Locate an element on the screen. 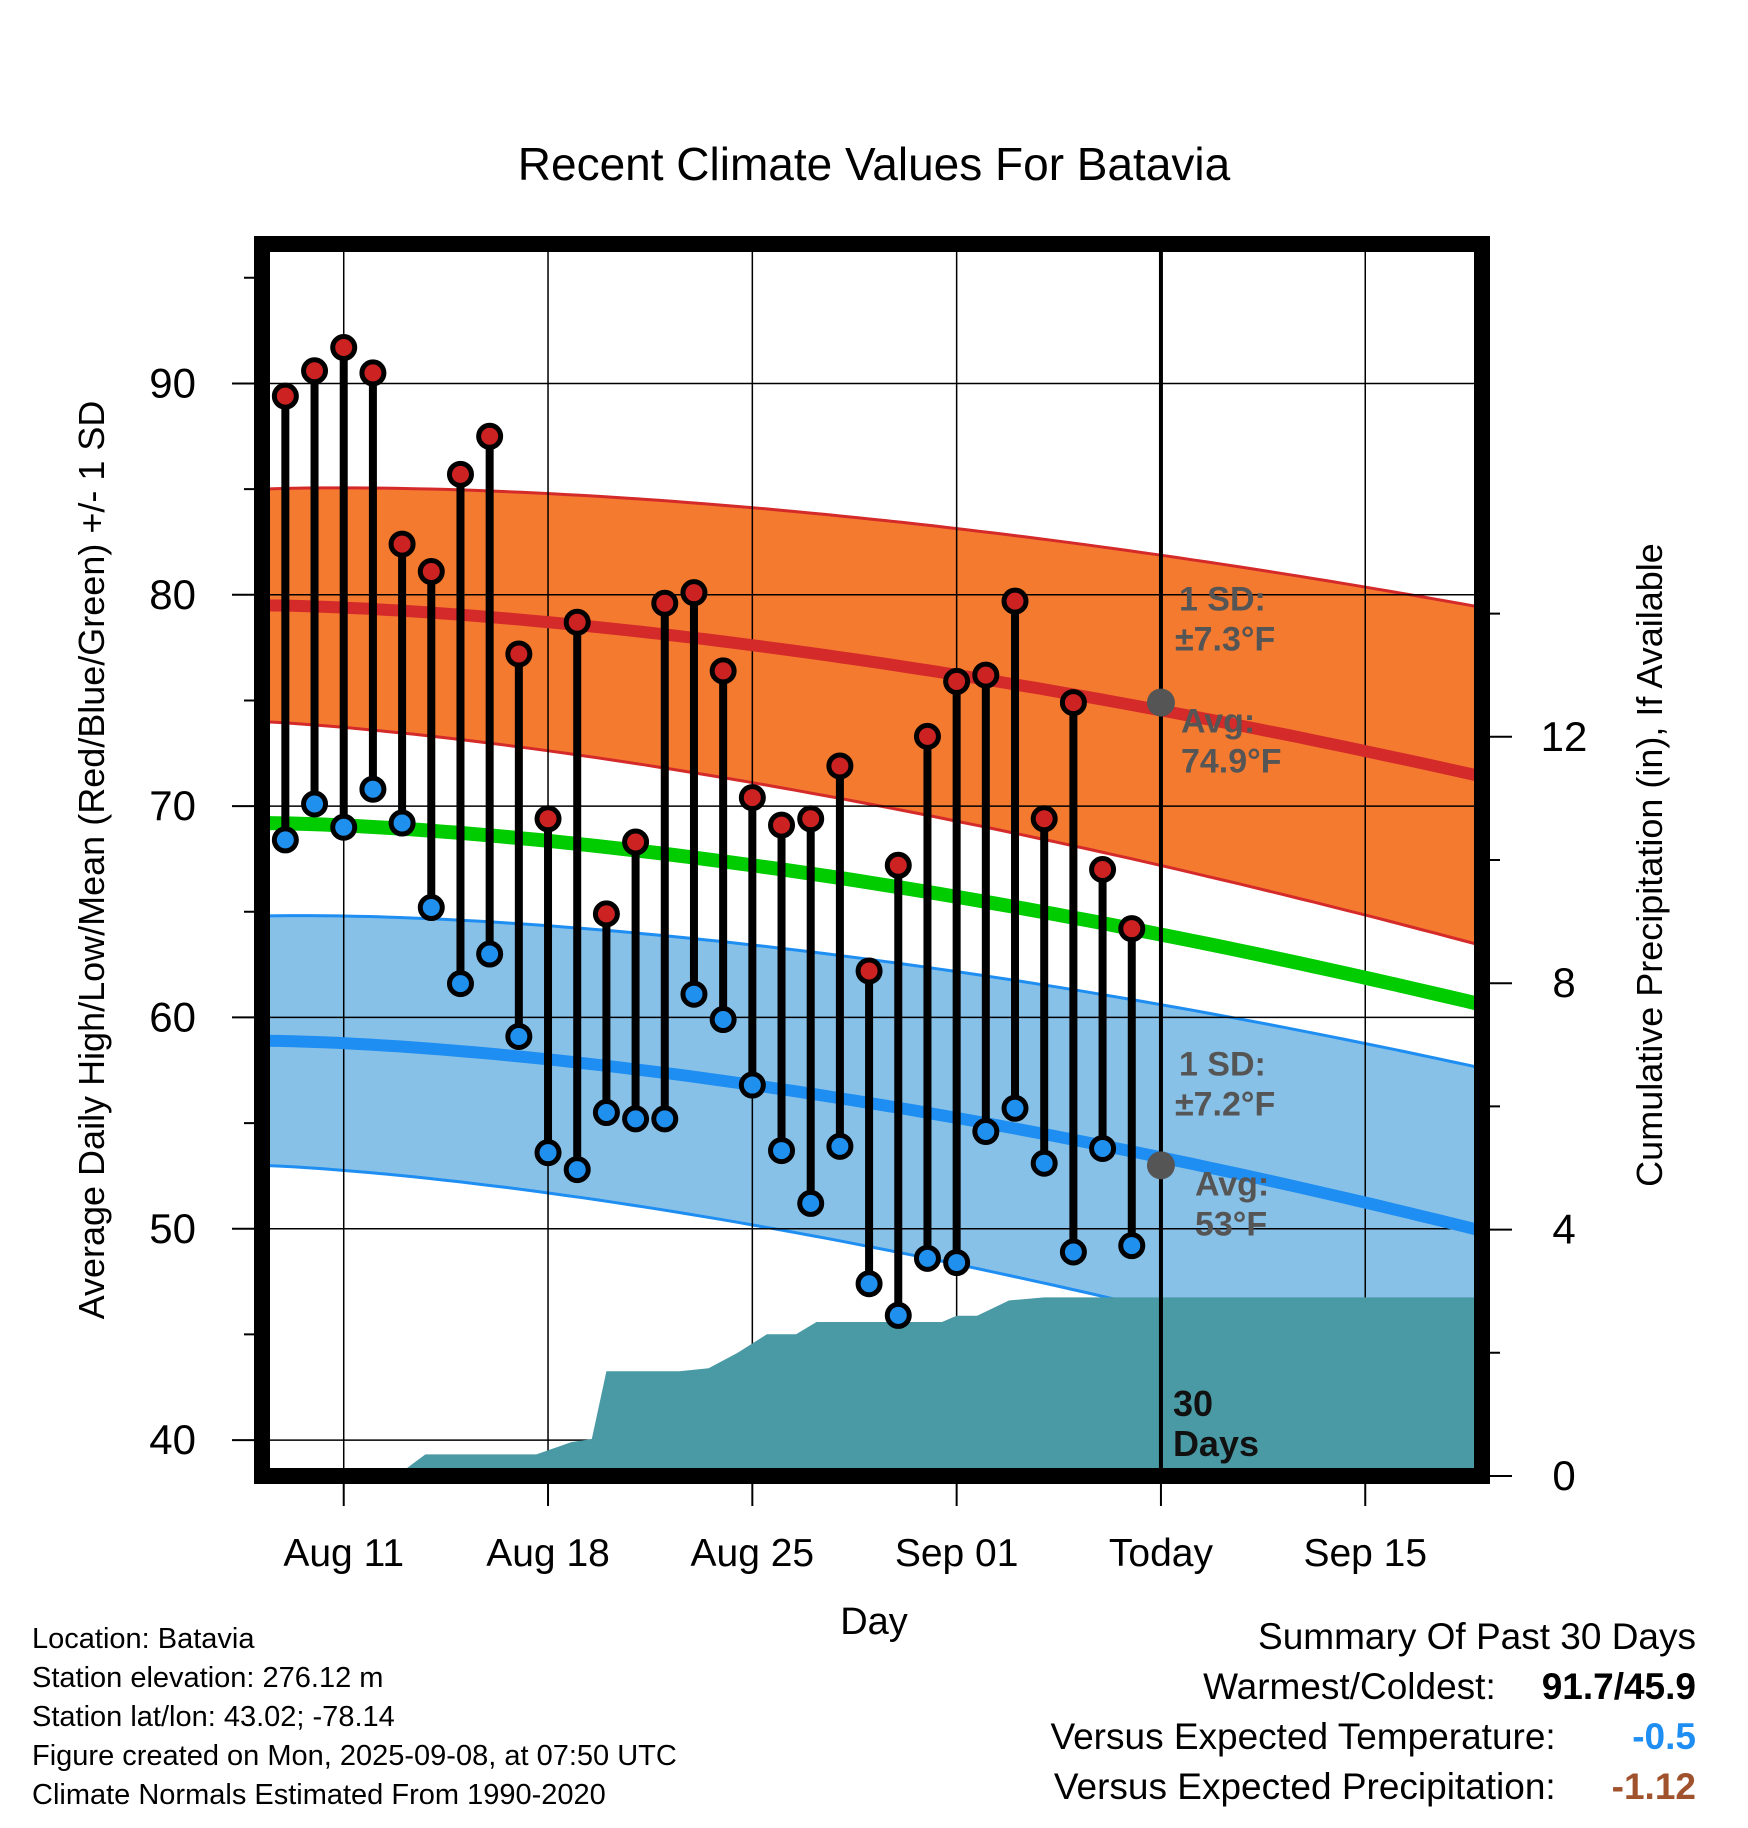  high-sd-lower-edge is located at coordinates (872, 834).